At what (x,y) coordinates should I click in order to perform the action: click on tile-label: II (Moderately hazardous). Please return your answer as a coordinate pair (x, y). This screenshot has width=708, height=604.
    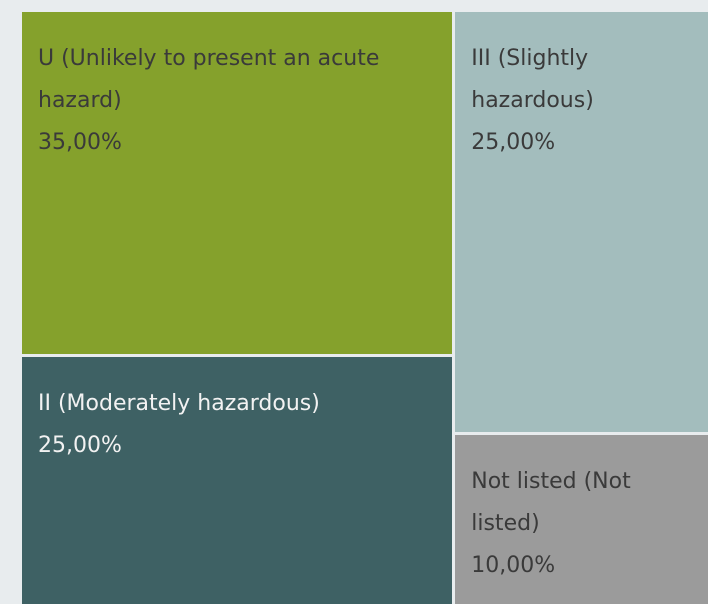
    Looking at the image, I should click on (179, 404).